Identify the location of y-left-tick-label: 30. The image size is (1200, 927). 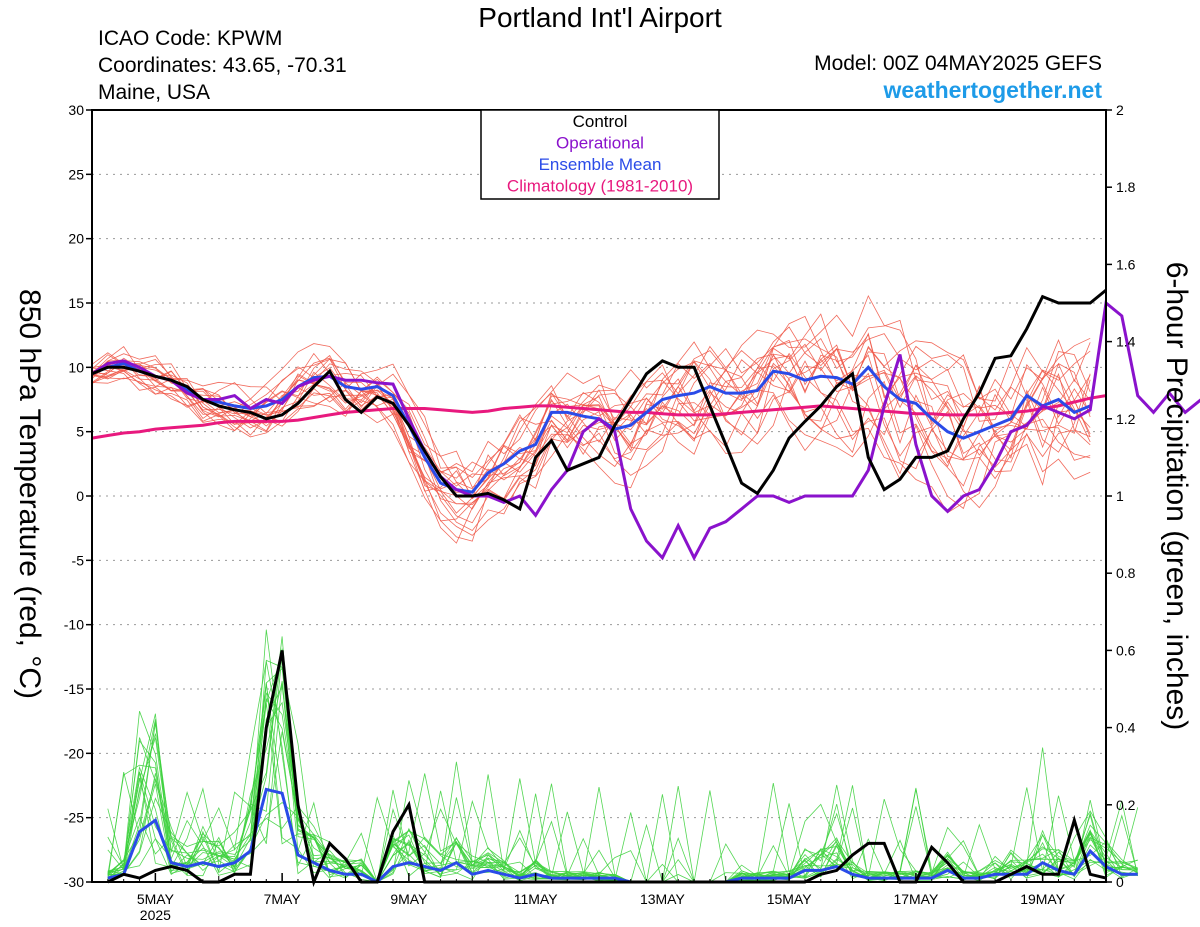
(76, 110).